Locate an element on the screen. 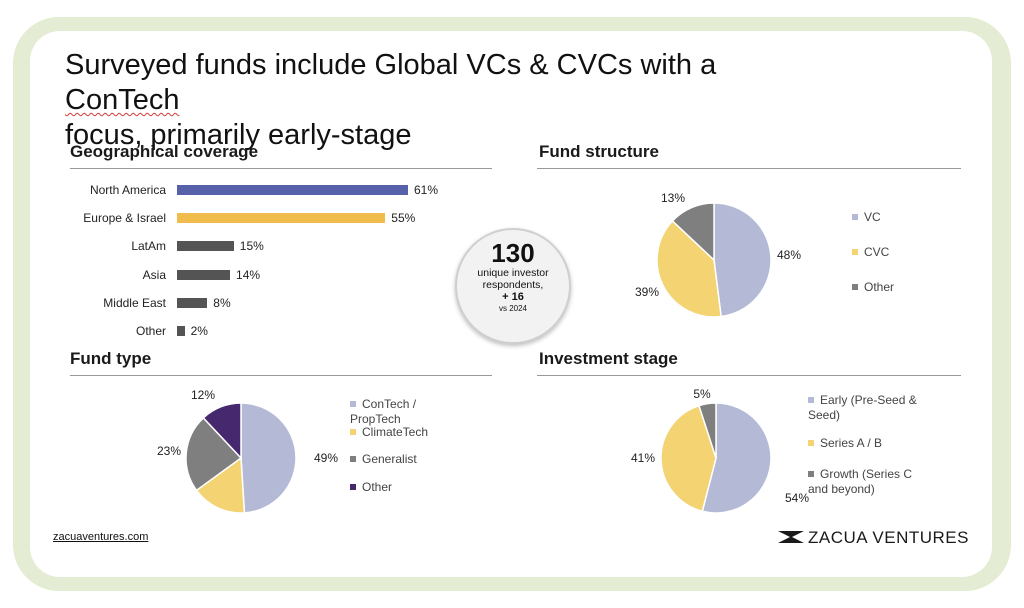 The height and width of the screenshot is (608, 1024). structure-pie-chart: 48% 39% 13% is located at coordinates (718, 254).